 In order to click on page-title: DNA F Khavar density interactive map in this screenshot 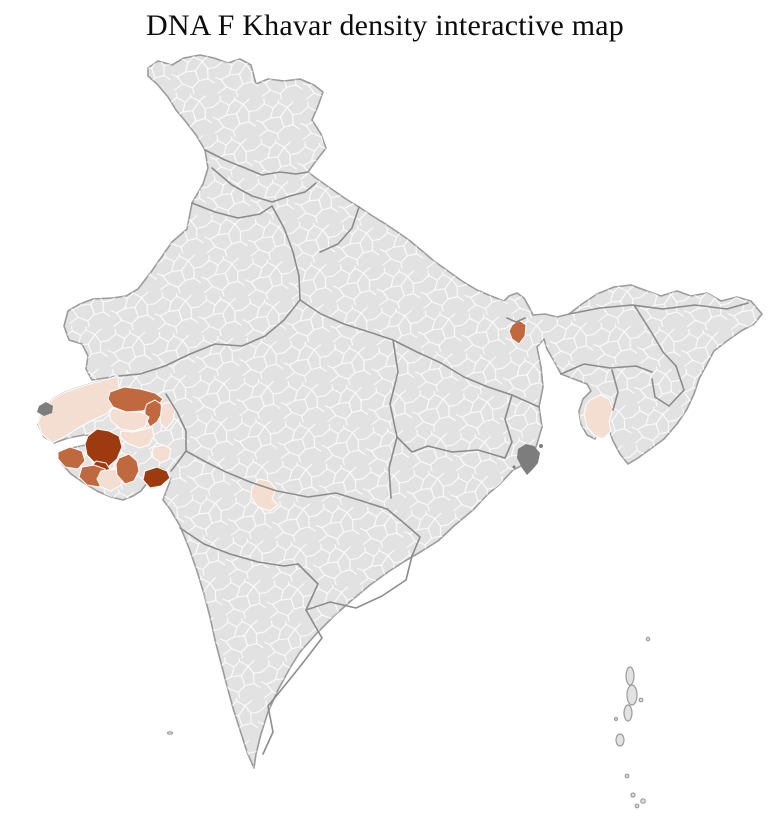, I will do `click(385, 25)`.